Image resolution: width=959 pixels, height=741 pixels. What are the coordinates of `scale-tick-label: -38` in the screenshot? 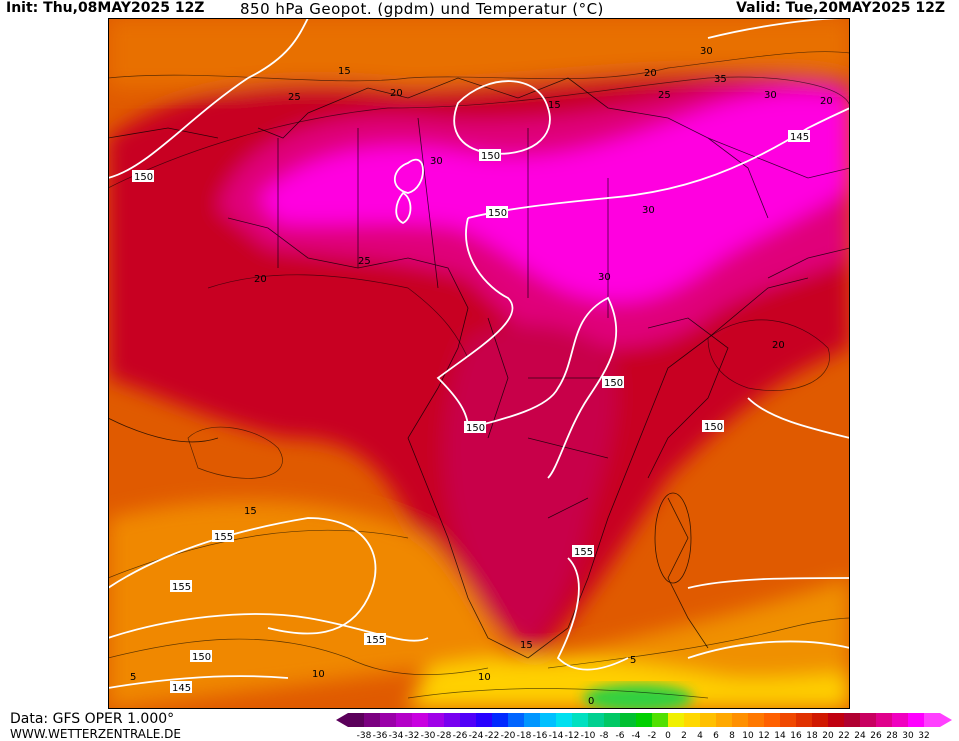 It's located at (364, 736).